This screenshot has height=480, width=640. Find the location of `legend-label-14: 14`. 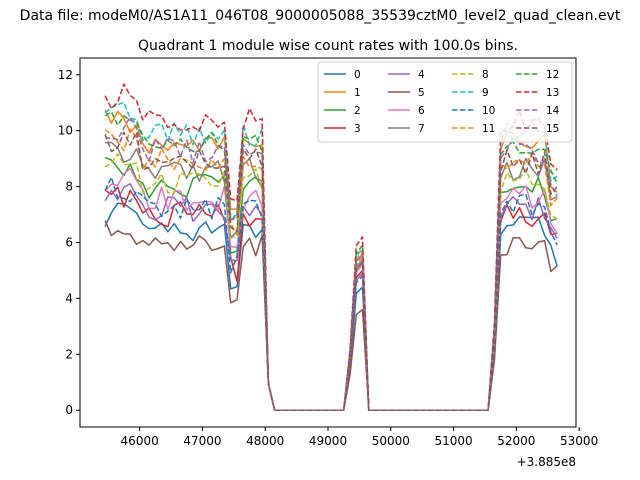

legend-label-14: 14 is located at coordinates (553, 111).